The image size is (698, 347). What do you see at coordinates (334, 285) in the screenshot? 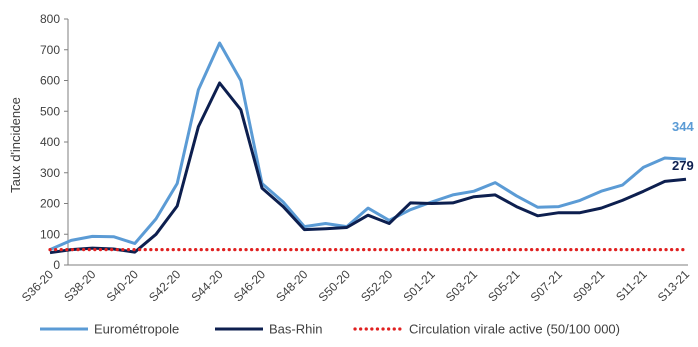
I see `x-tick-label: S50-20` at bounding box center [334, 285].